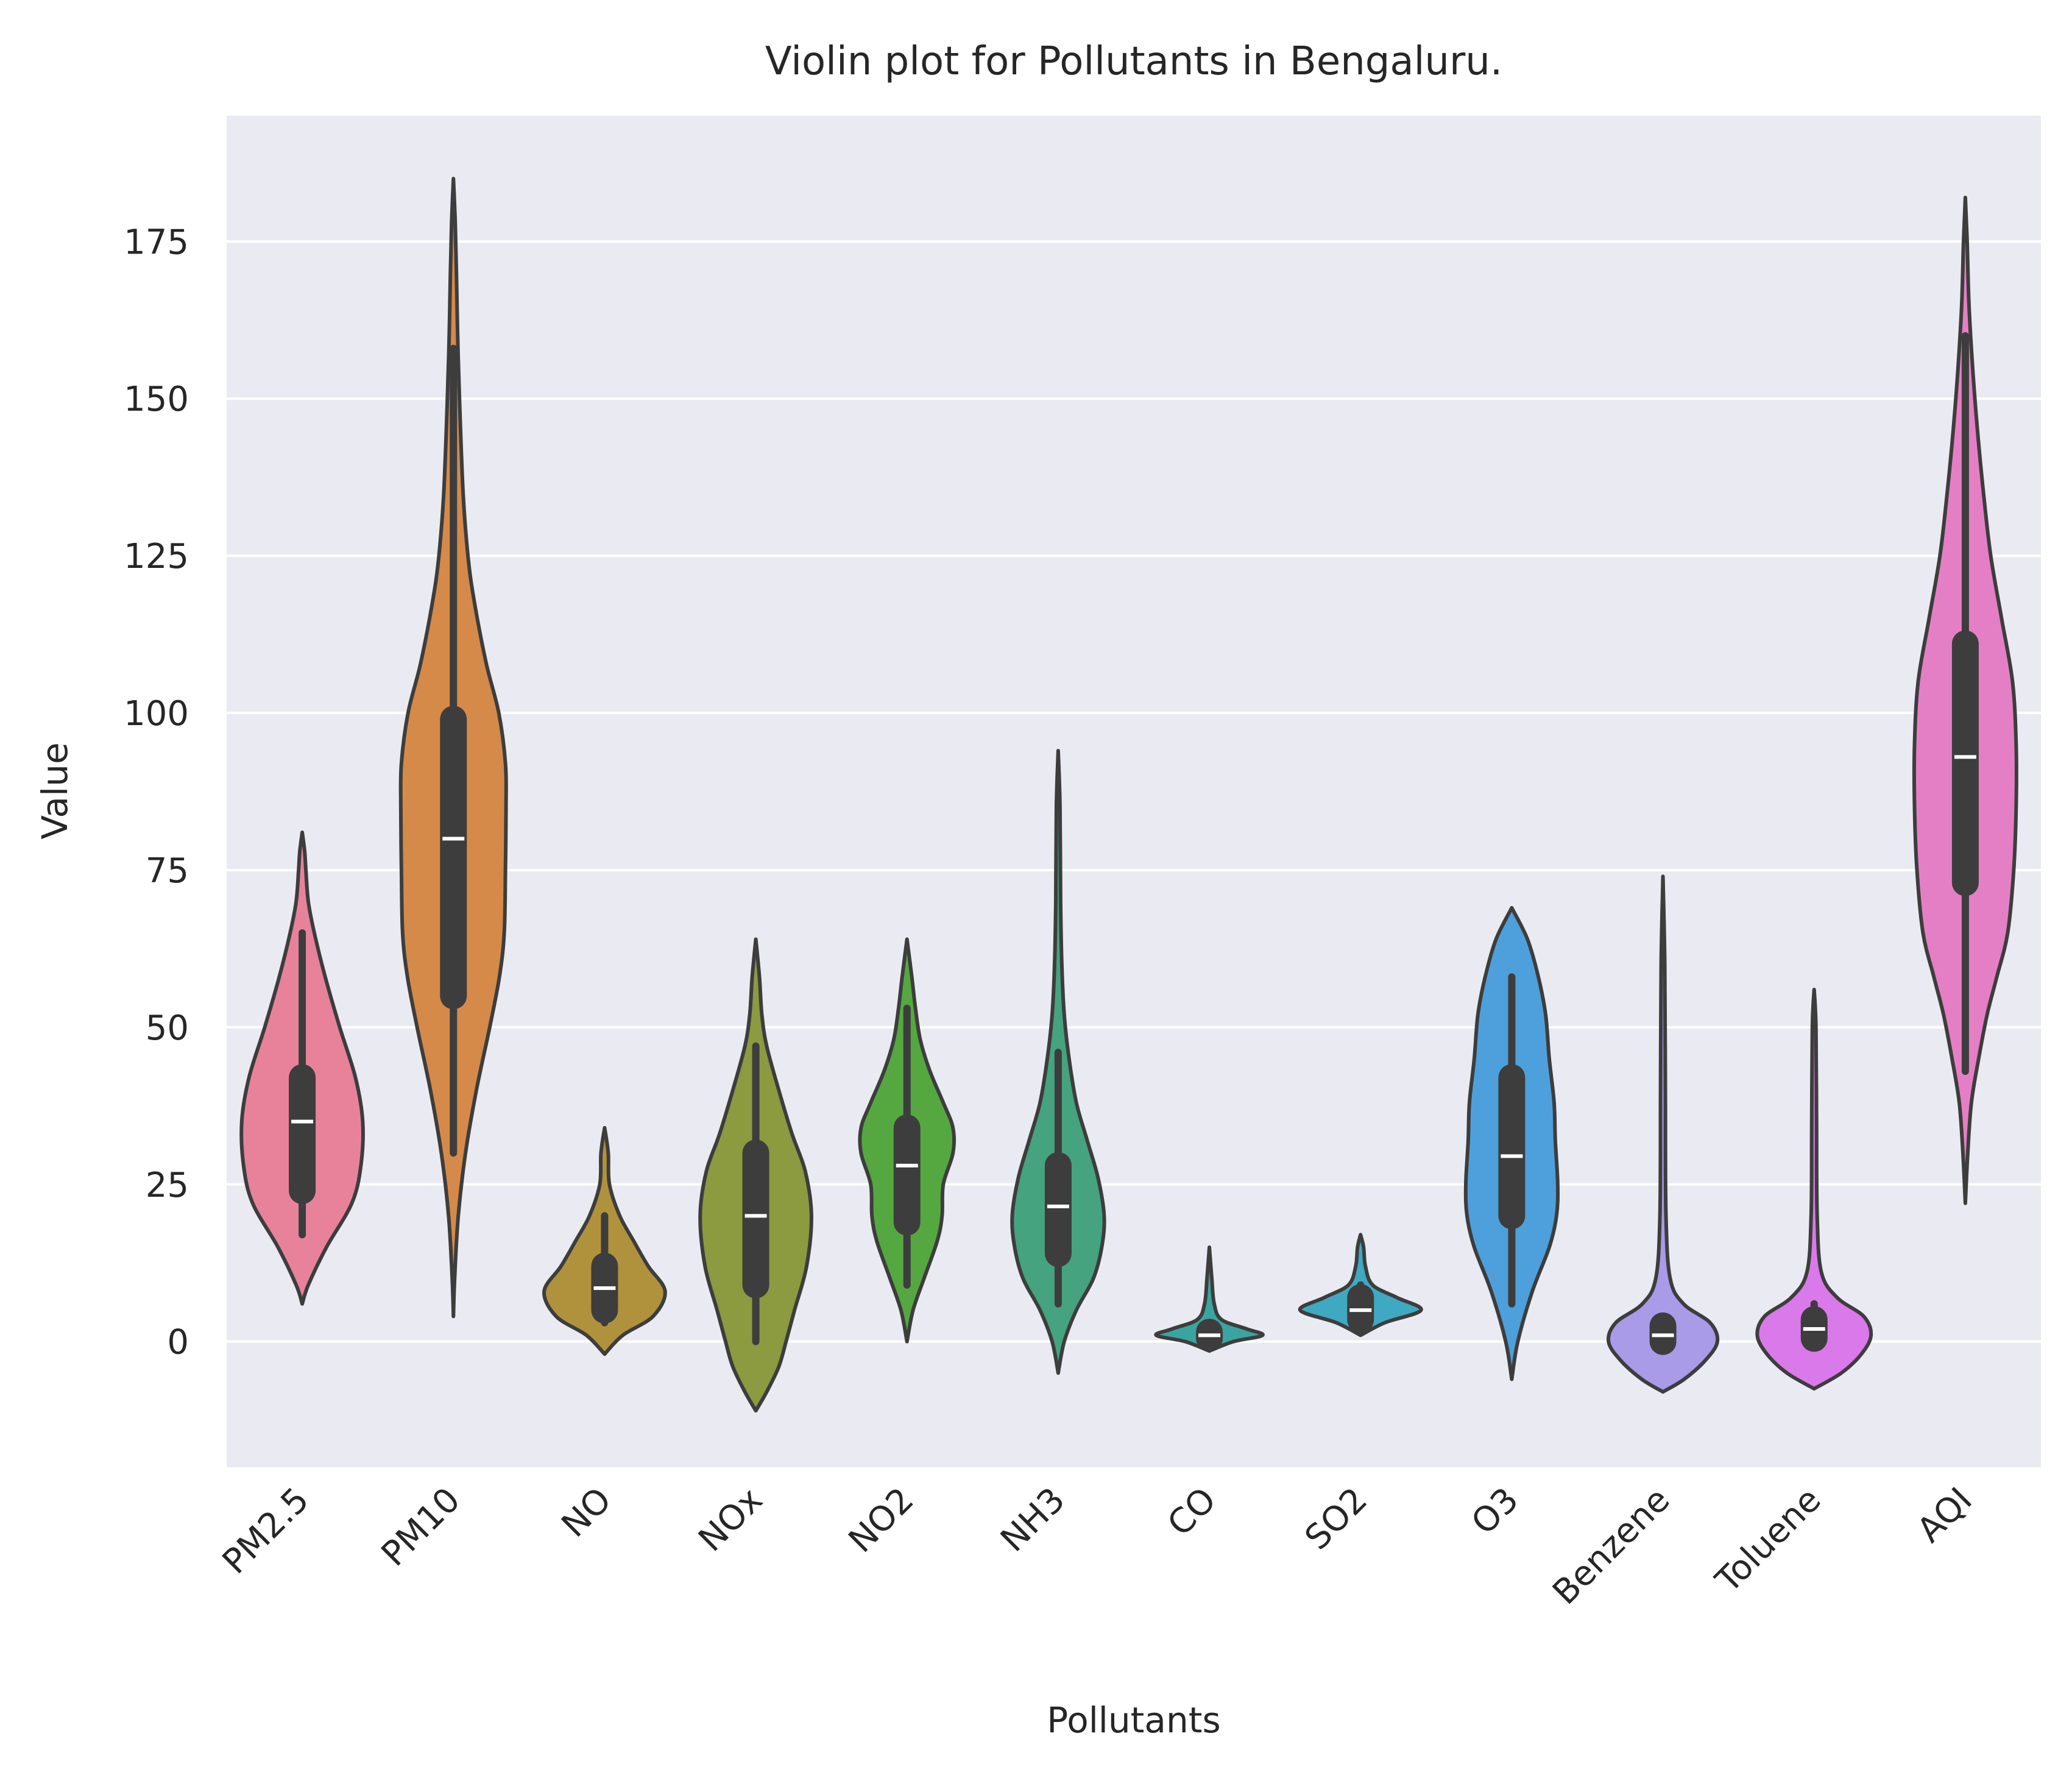 This screenshot has width=2072, height=1775. What do you see at coordinates (1209, 1299) in the screenshot?
I see `violin-co` at bounding box center [1209, 1299].